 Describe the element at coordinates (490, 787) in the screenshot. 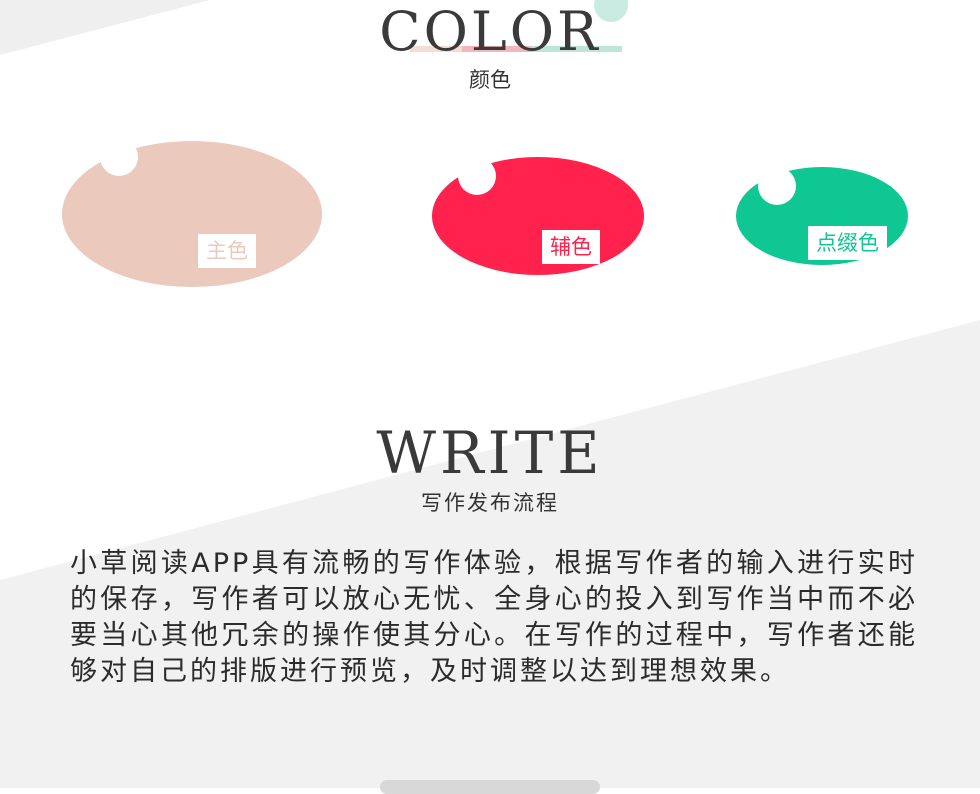

I see `bottom-scroll-indicator` at that location.